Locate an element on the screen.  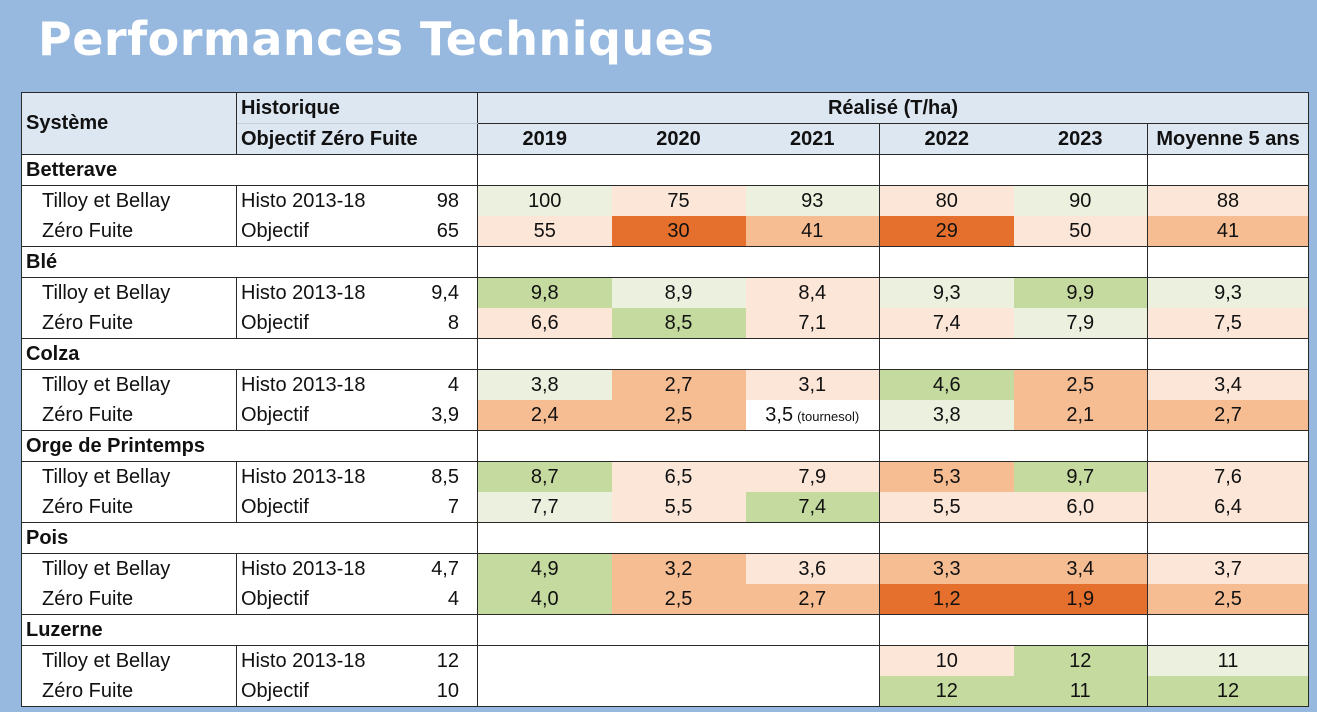
value-text: 7,5 is located at coordinates (1228, 322).